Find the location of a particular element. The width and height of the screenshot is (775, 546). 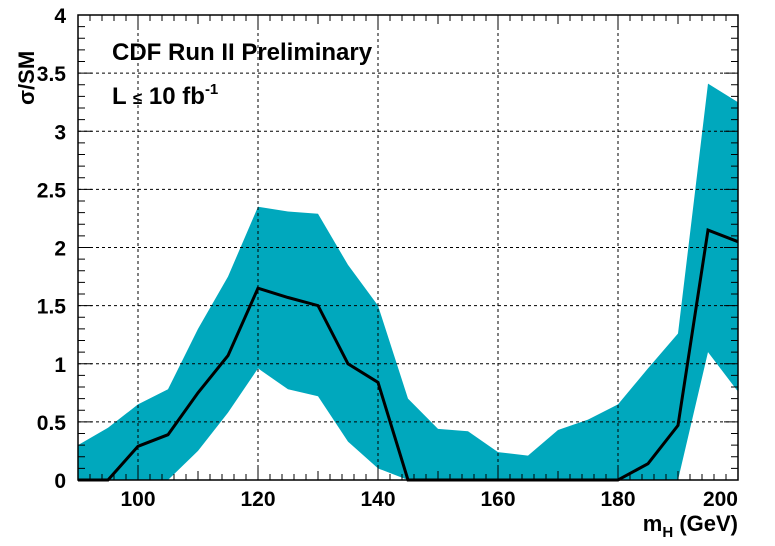

y-tick-label: 1 is located at coordinates (60, 365).